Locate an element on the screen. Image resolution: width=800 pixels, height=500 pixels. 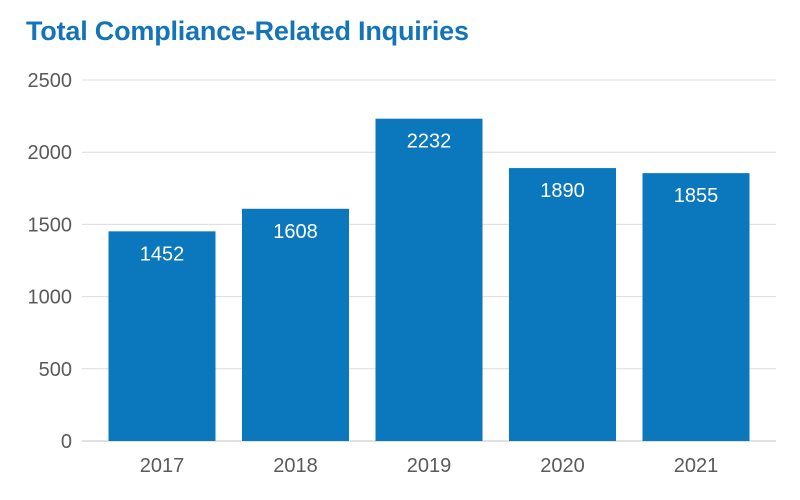
x-tick-label: 2020 is located at coordinates (562, 466).